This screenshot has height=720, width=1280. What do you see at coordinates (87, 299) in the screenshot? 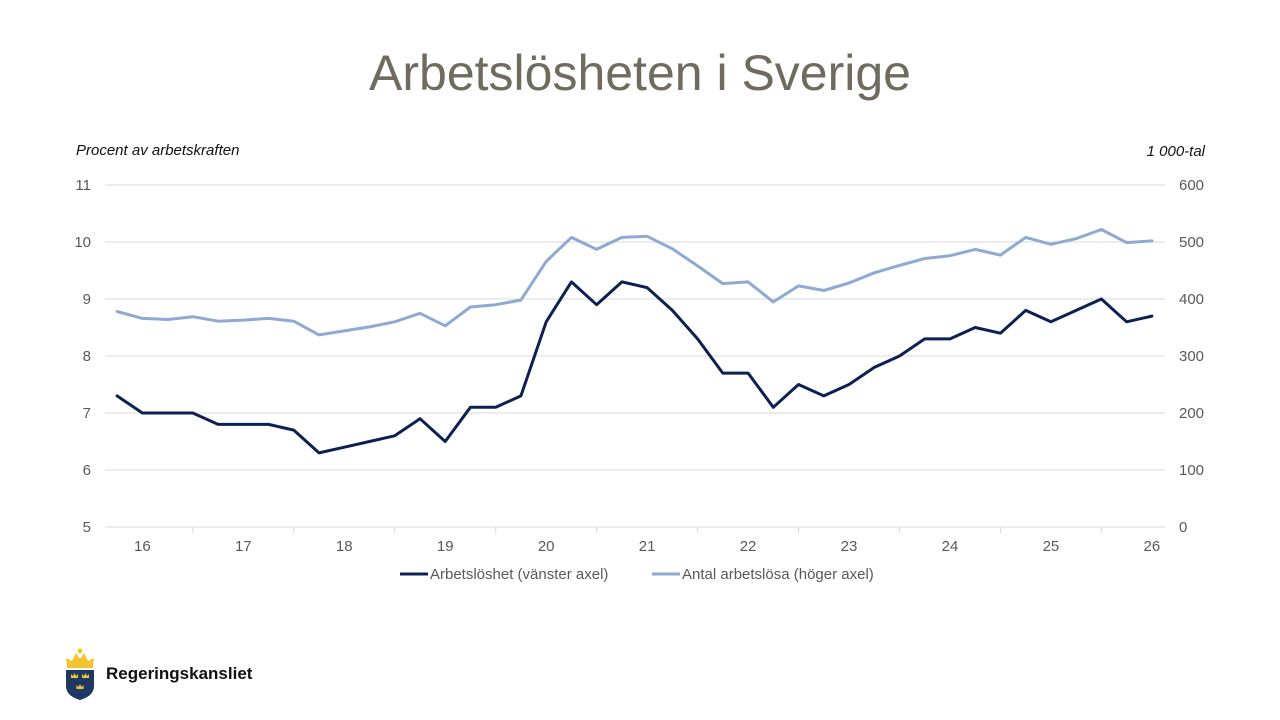
I see `y-left-tick-label: 9` at bounding box center [87, 299].